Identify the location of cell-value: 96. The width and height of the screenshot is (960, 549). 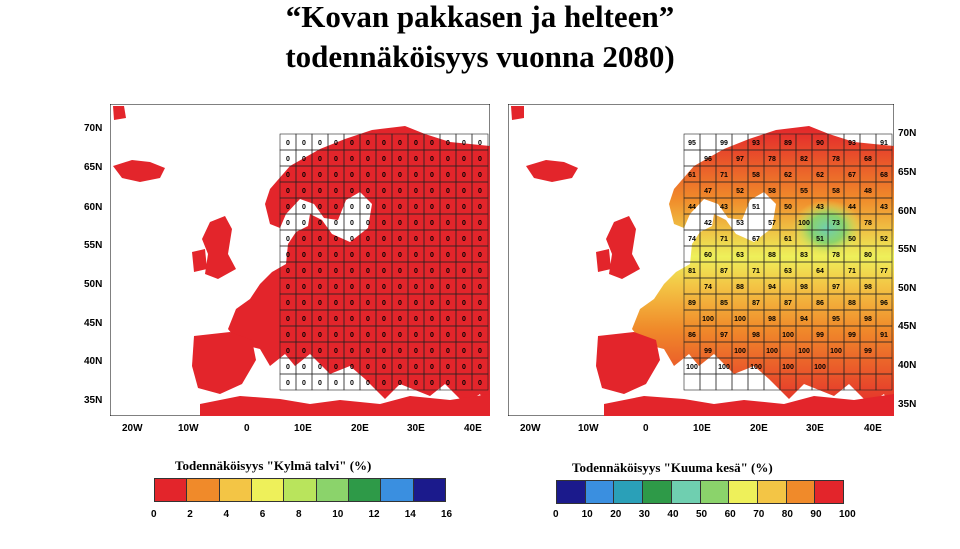
(884, 303).